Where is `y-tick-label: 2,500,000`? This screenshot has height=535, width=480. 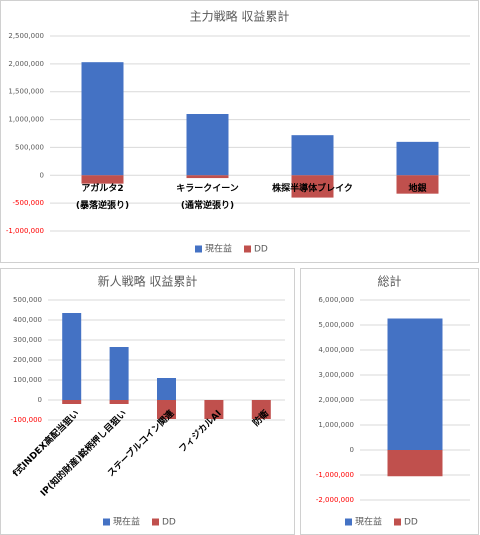
y-tick-label: 2,500,000 is located at coordinates (26, 36).